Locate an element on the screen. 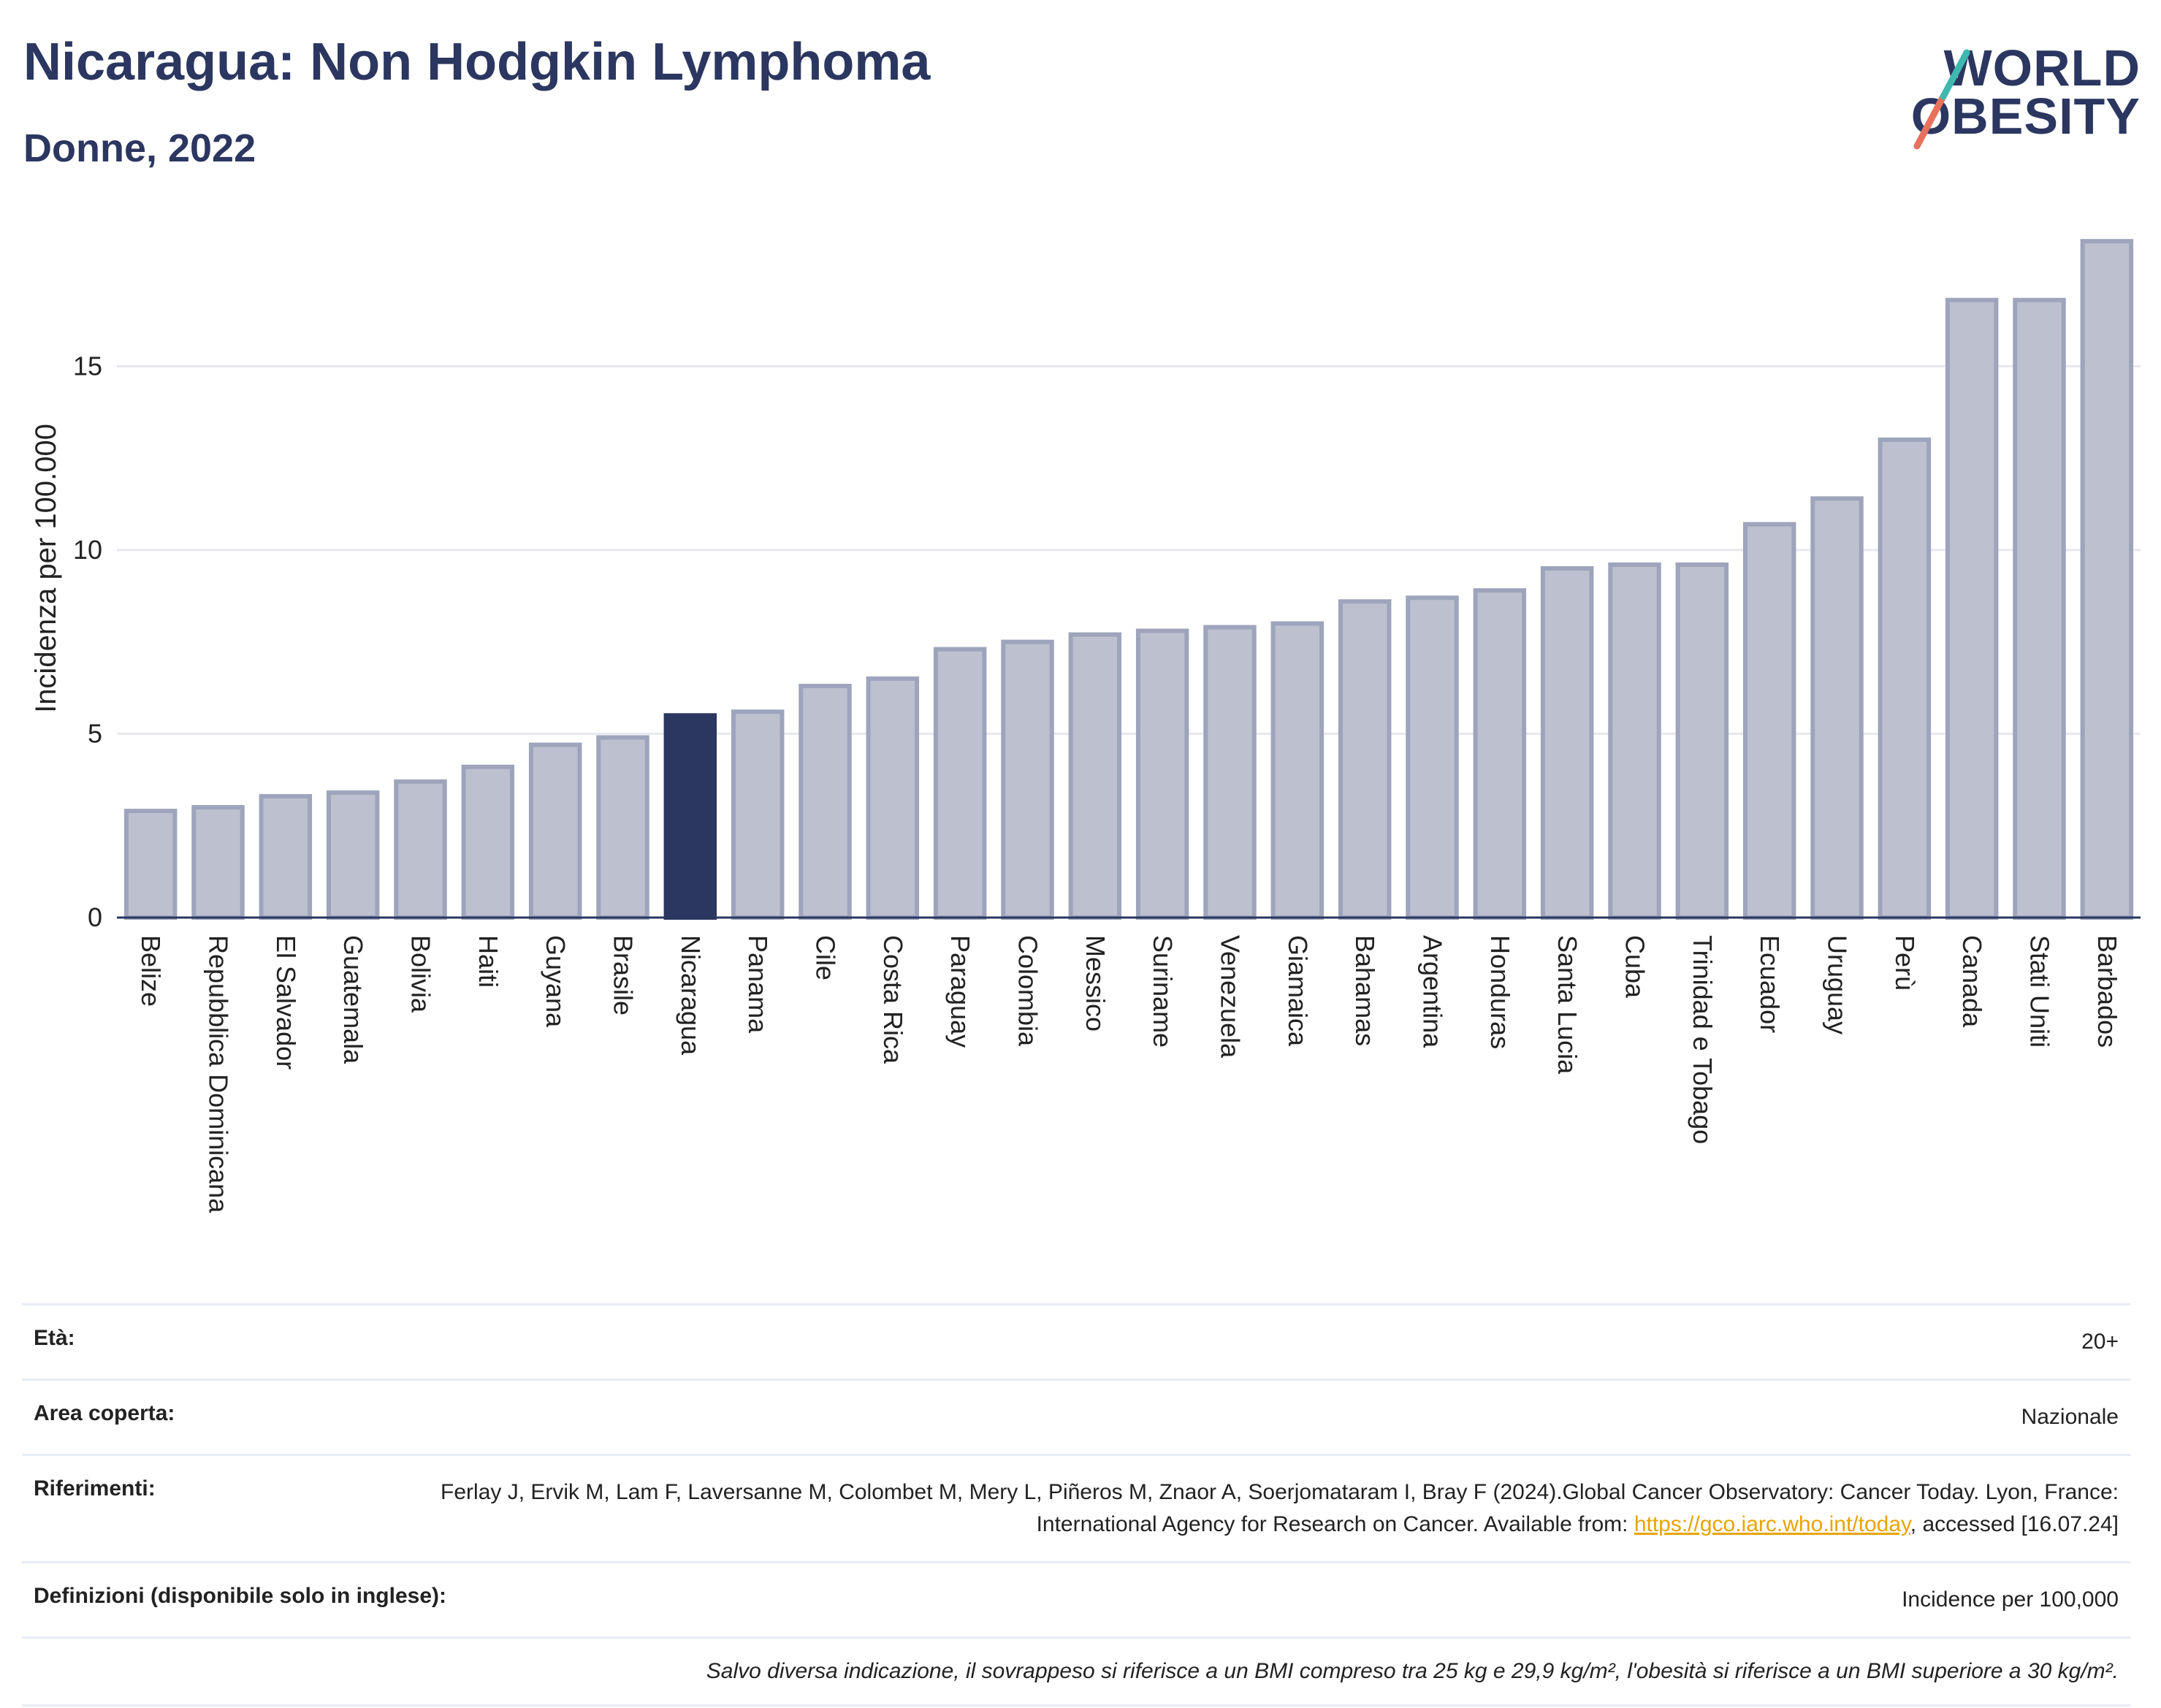 The image size is (2161, 1708). category-label-24: Ecuador is located at coordinates (1770, 984).